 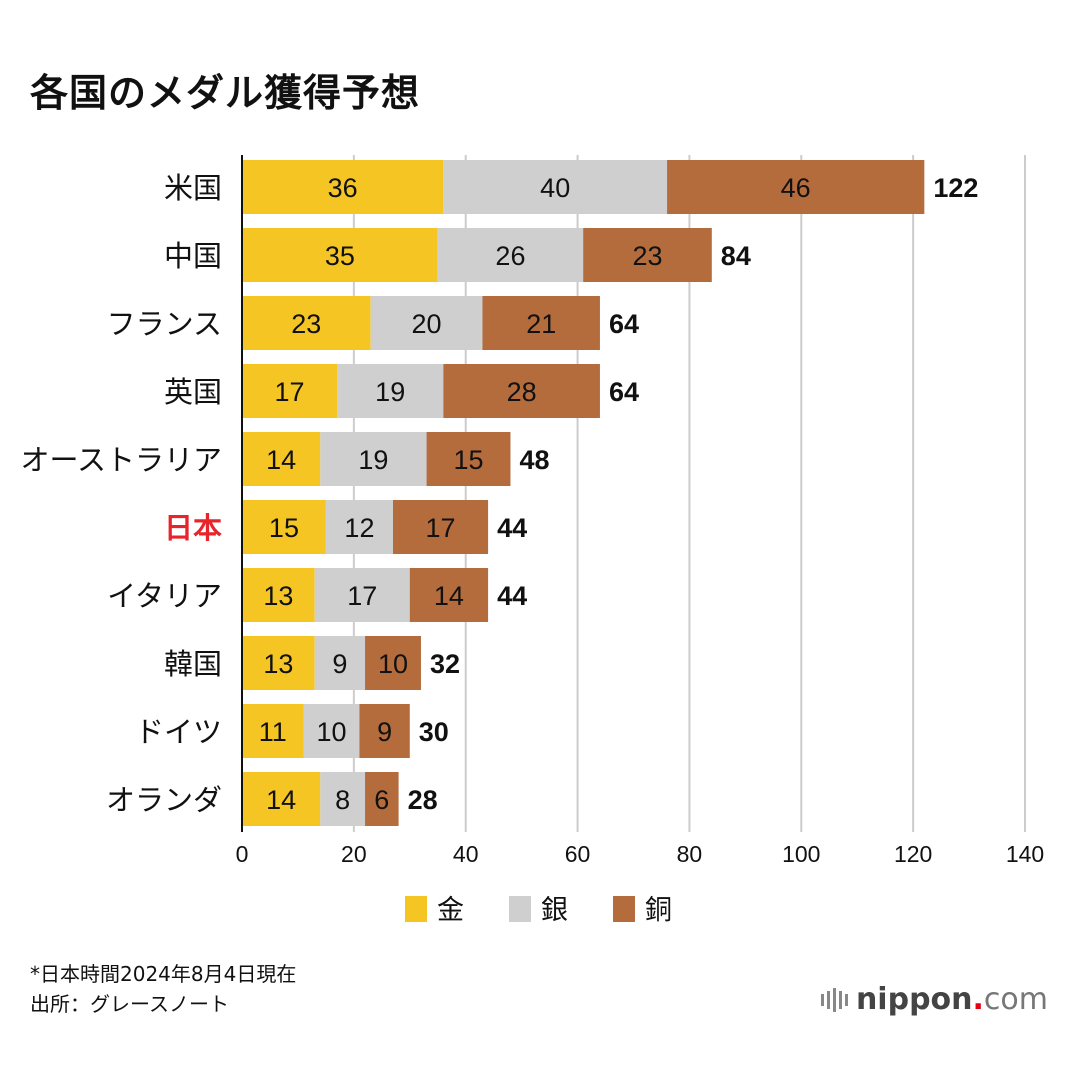 What do you see at coordinates (554, 910) in the screenshot?
I see `legend-label-銀: 銀` at bounding box center [554, 910].